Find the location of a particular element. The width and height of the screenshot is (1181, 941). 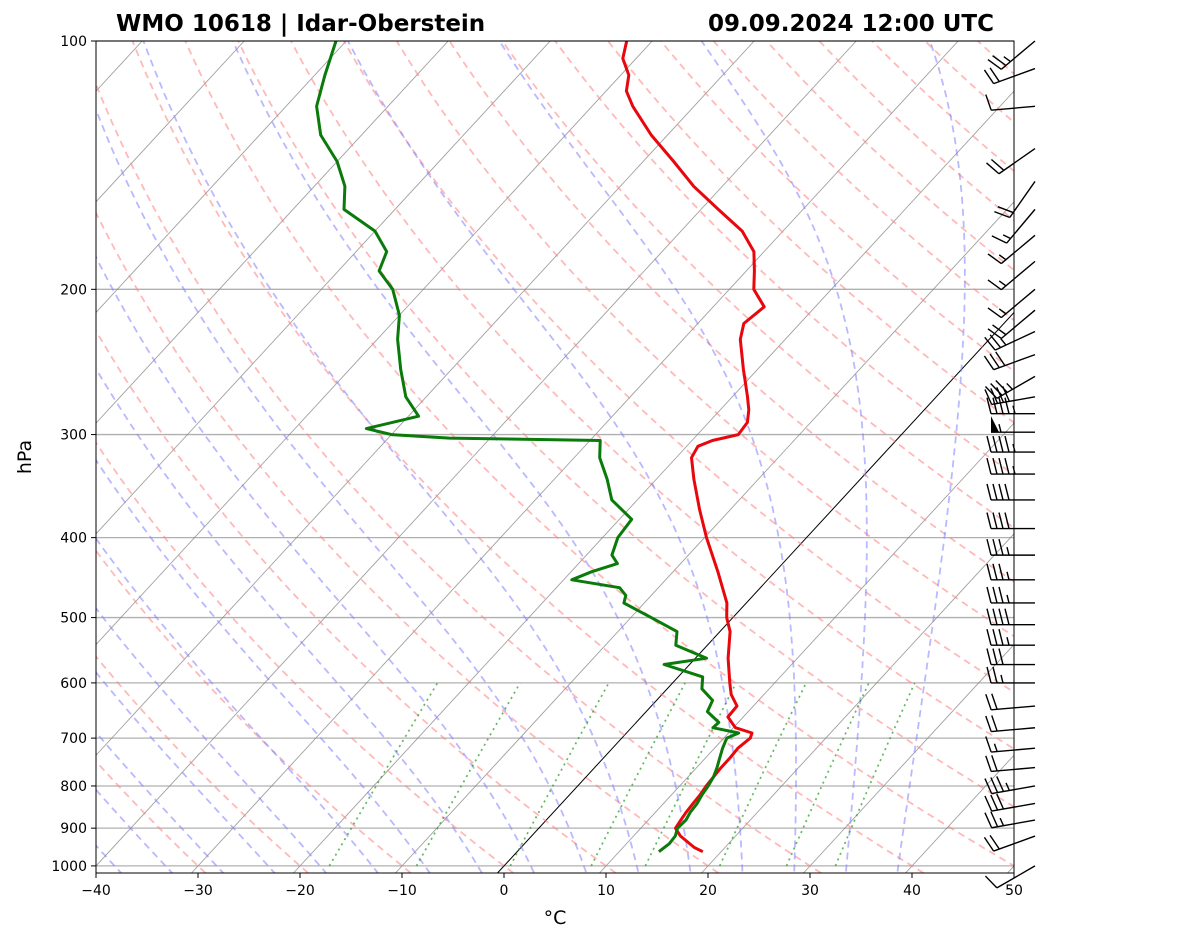

x-tick-label: 20 is located at coordinates (708, 891).